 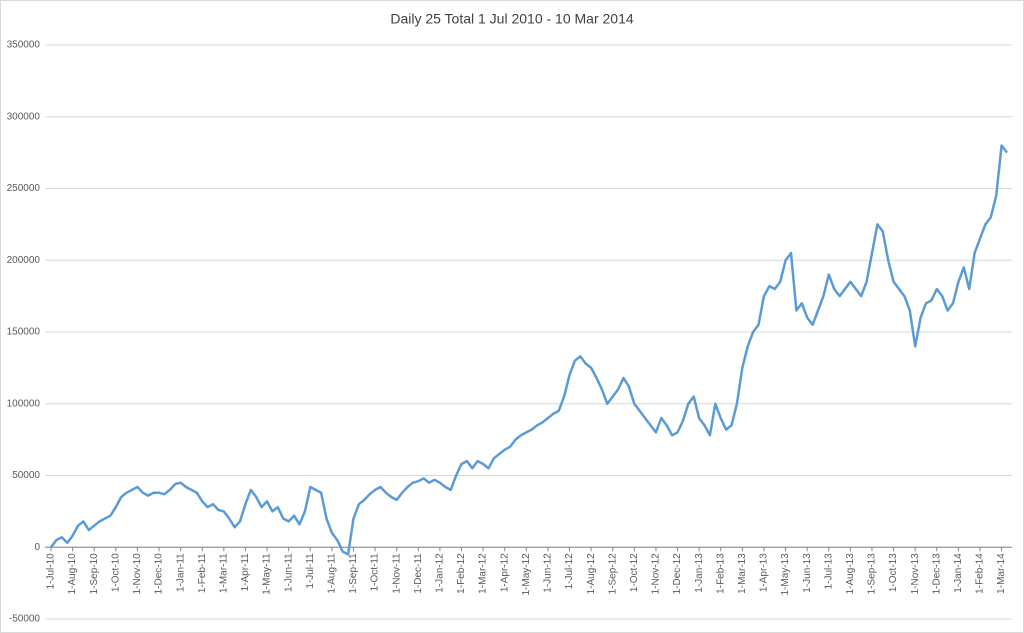 I want to click on x-tick-label: 1-Jun-13, so click(x=807, y=573).